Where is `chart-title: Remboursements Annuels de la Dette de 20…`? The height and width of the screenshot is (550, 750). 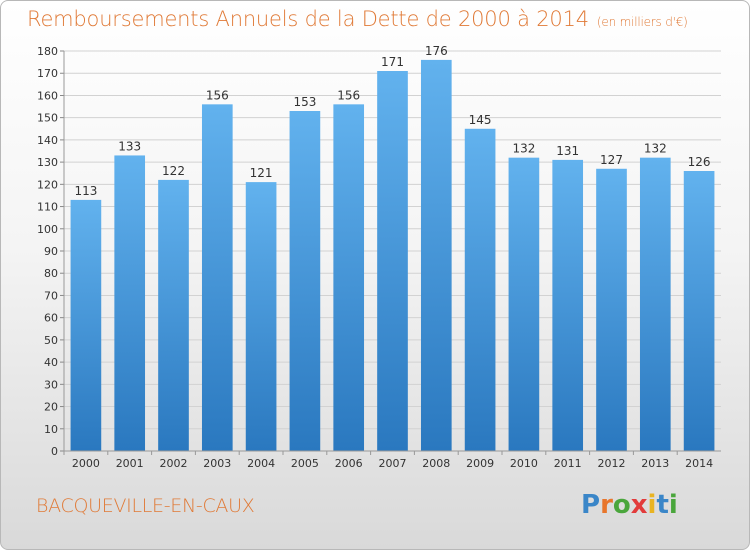
chart-title: Remboursements Annuels de la Dette de 20… is located at coordinates (357, 19).